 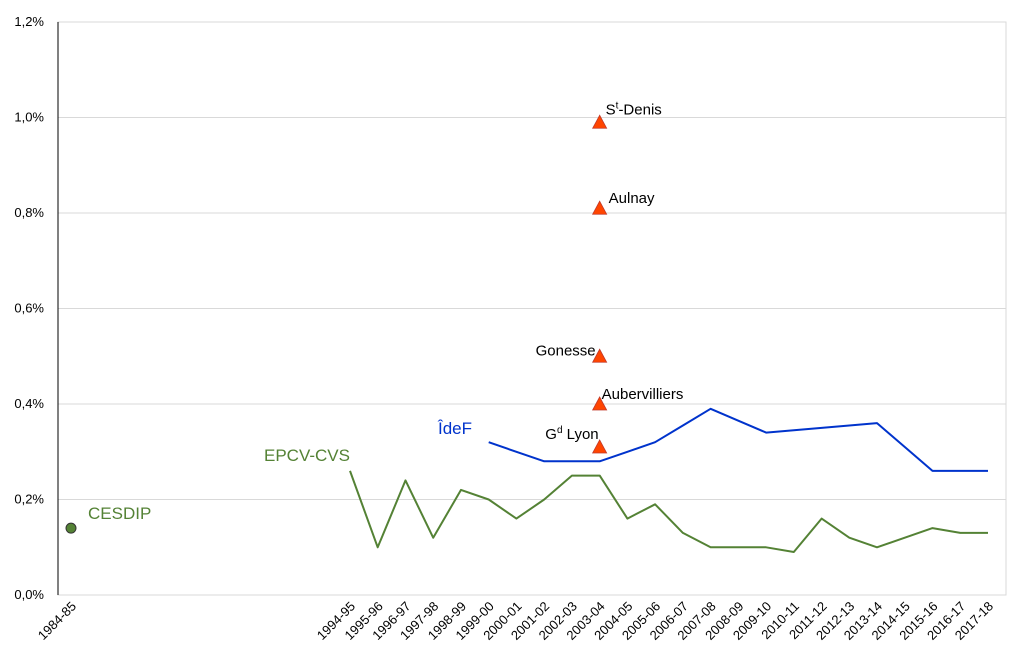 I want to click on y-tick-label: 0,4%, so click(x=29, y=403).